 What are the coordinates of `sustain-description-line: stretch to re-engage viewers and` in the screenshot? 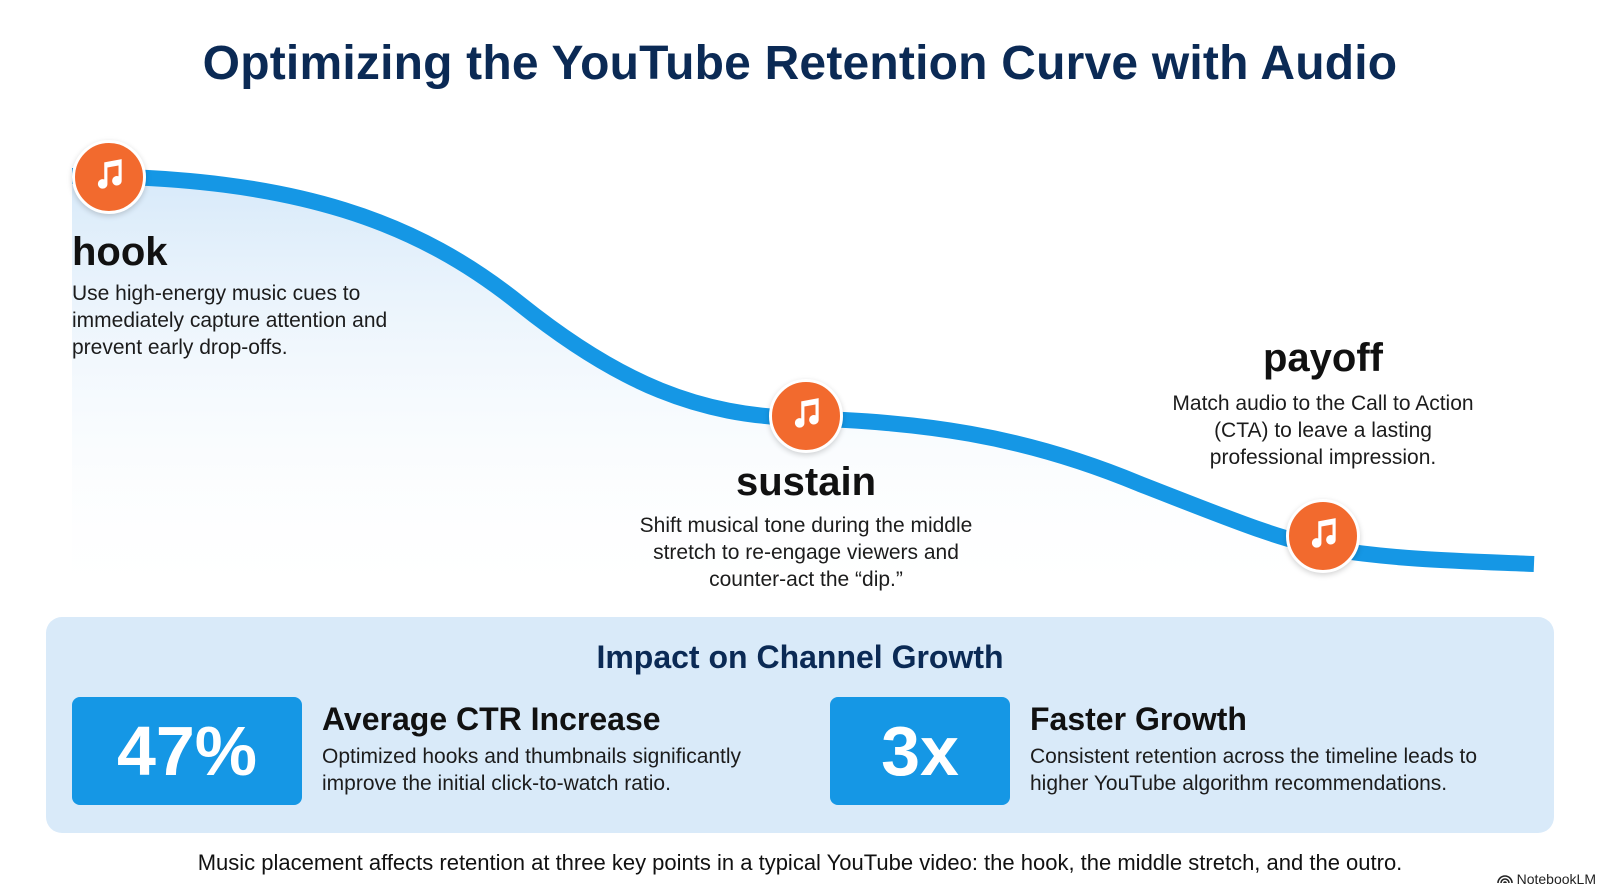 It's located at (806, 552).